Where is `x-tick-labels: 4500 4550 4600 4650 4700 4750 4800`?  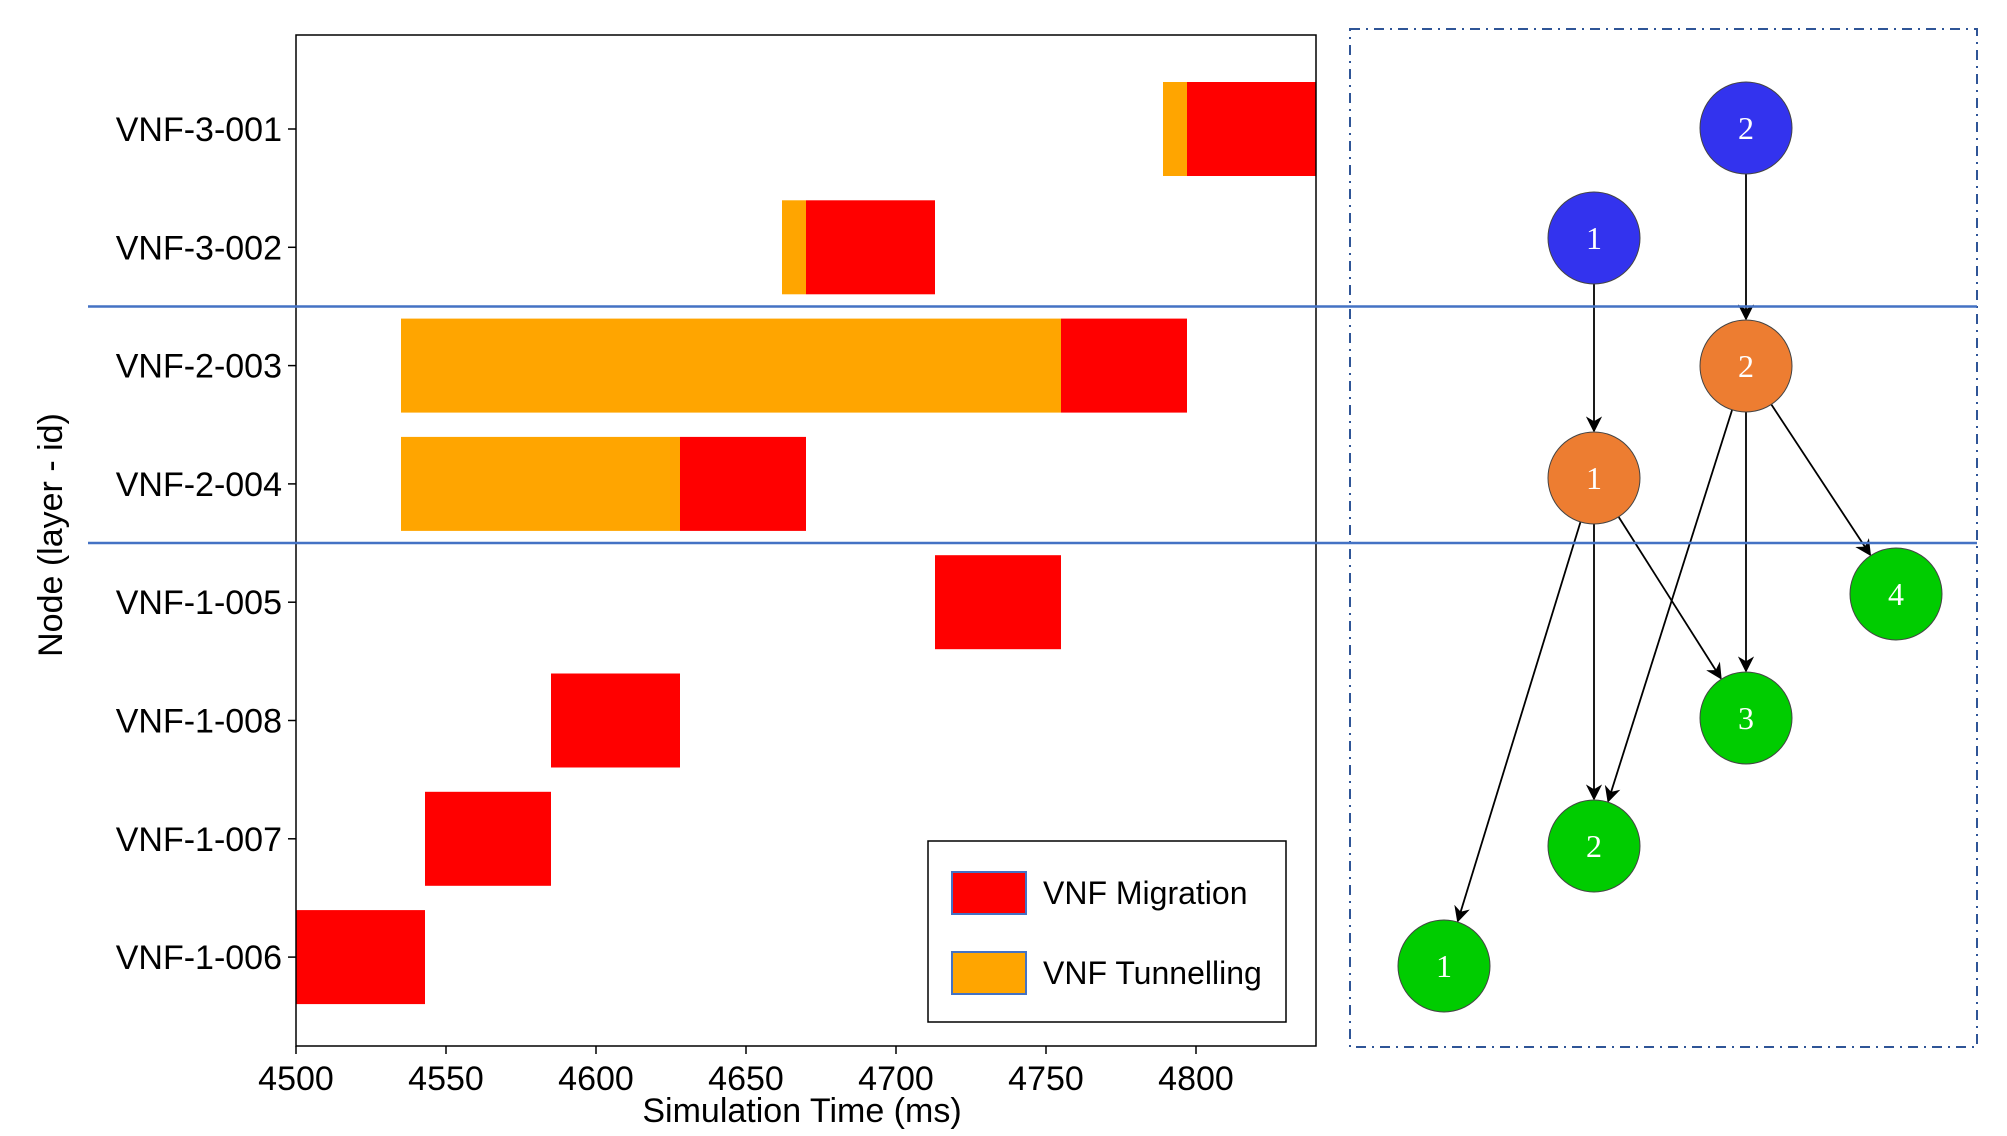 x-tick-labels: 4500 4550 4600 4650 4700 4750 4800 is located at coordinates (746, 1072).